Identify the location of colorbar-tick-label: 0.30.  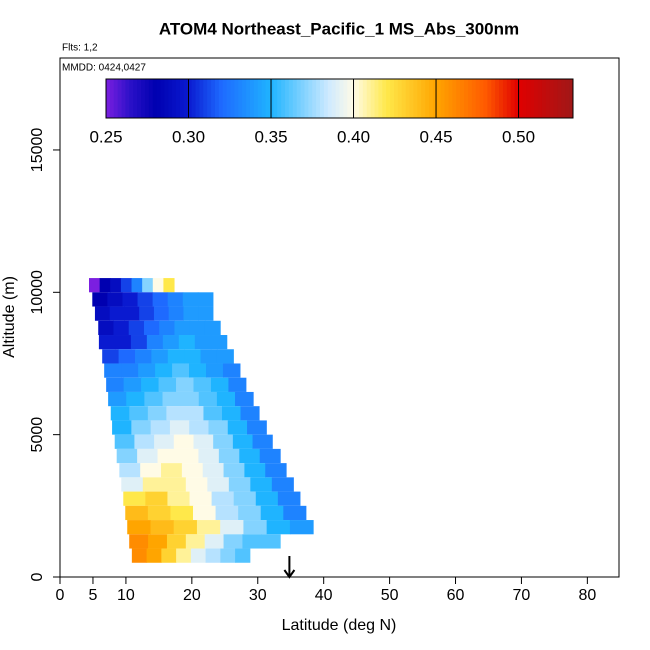
(188, 136).